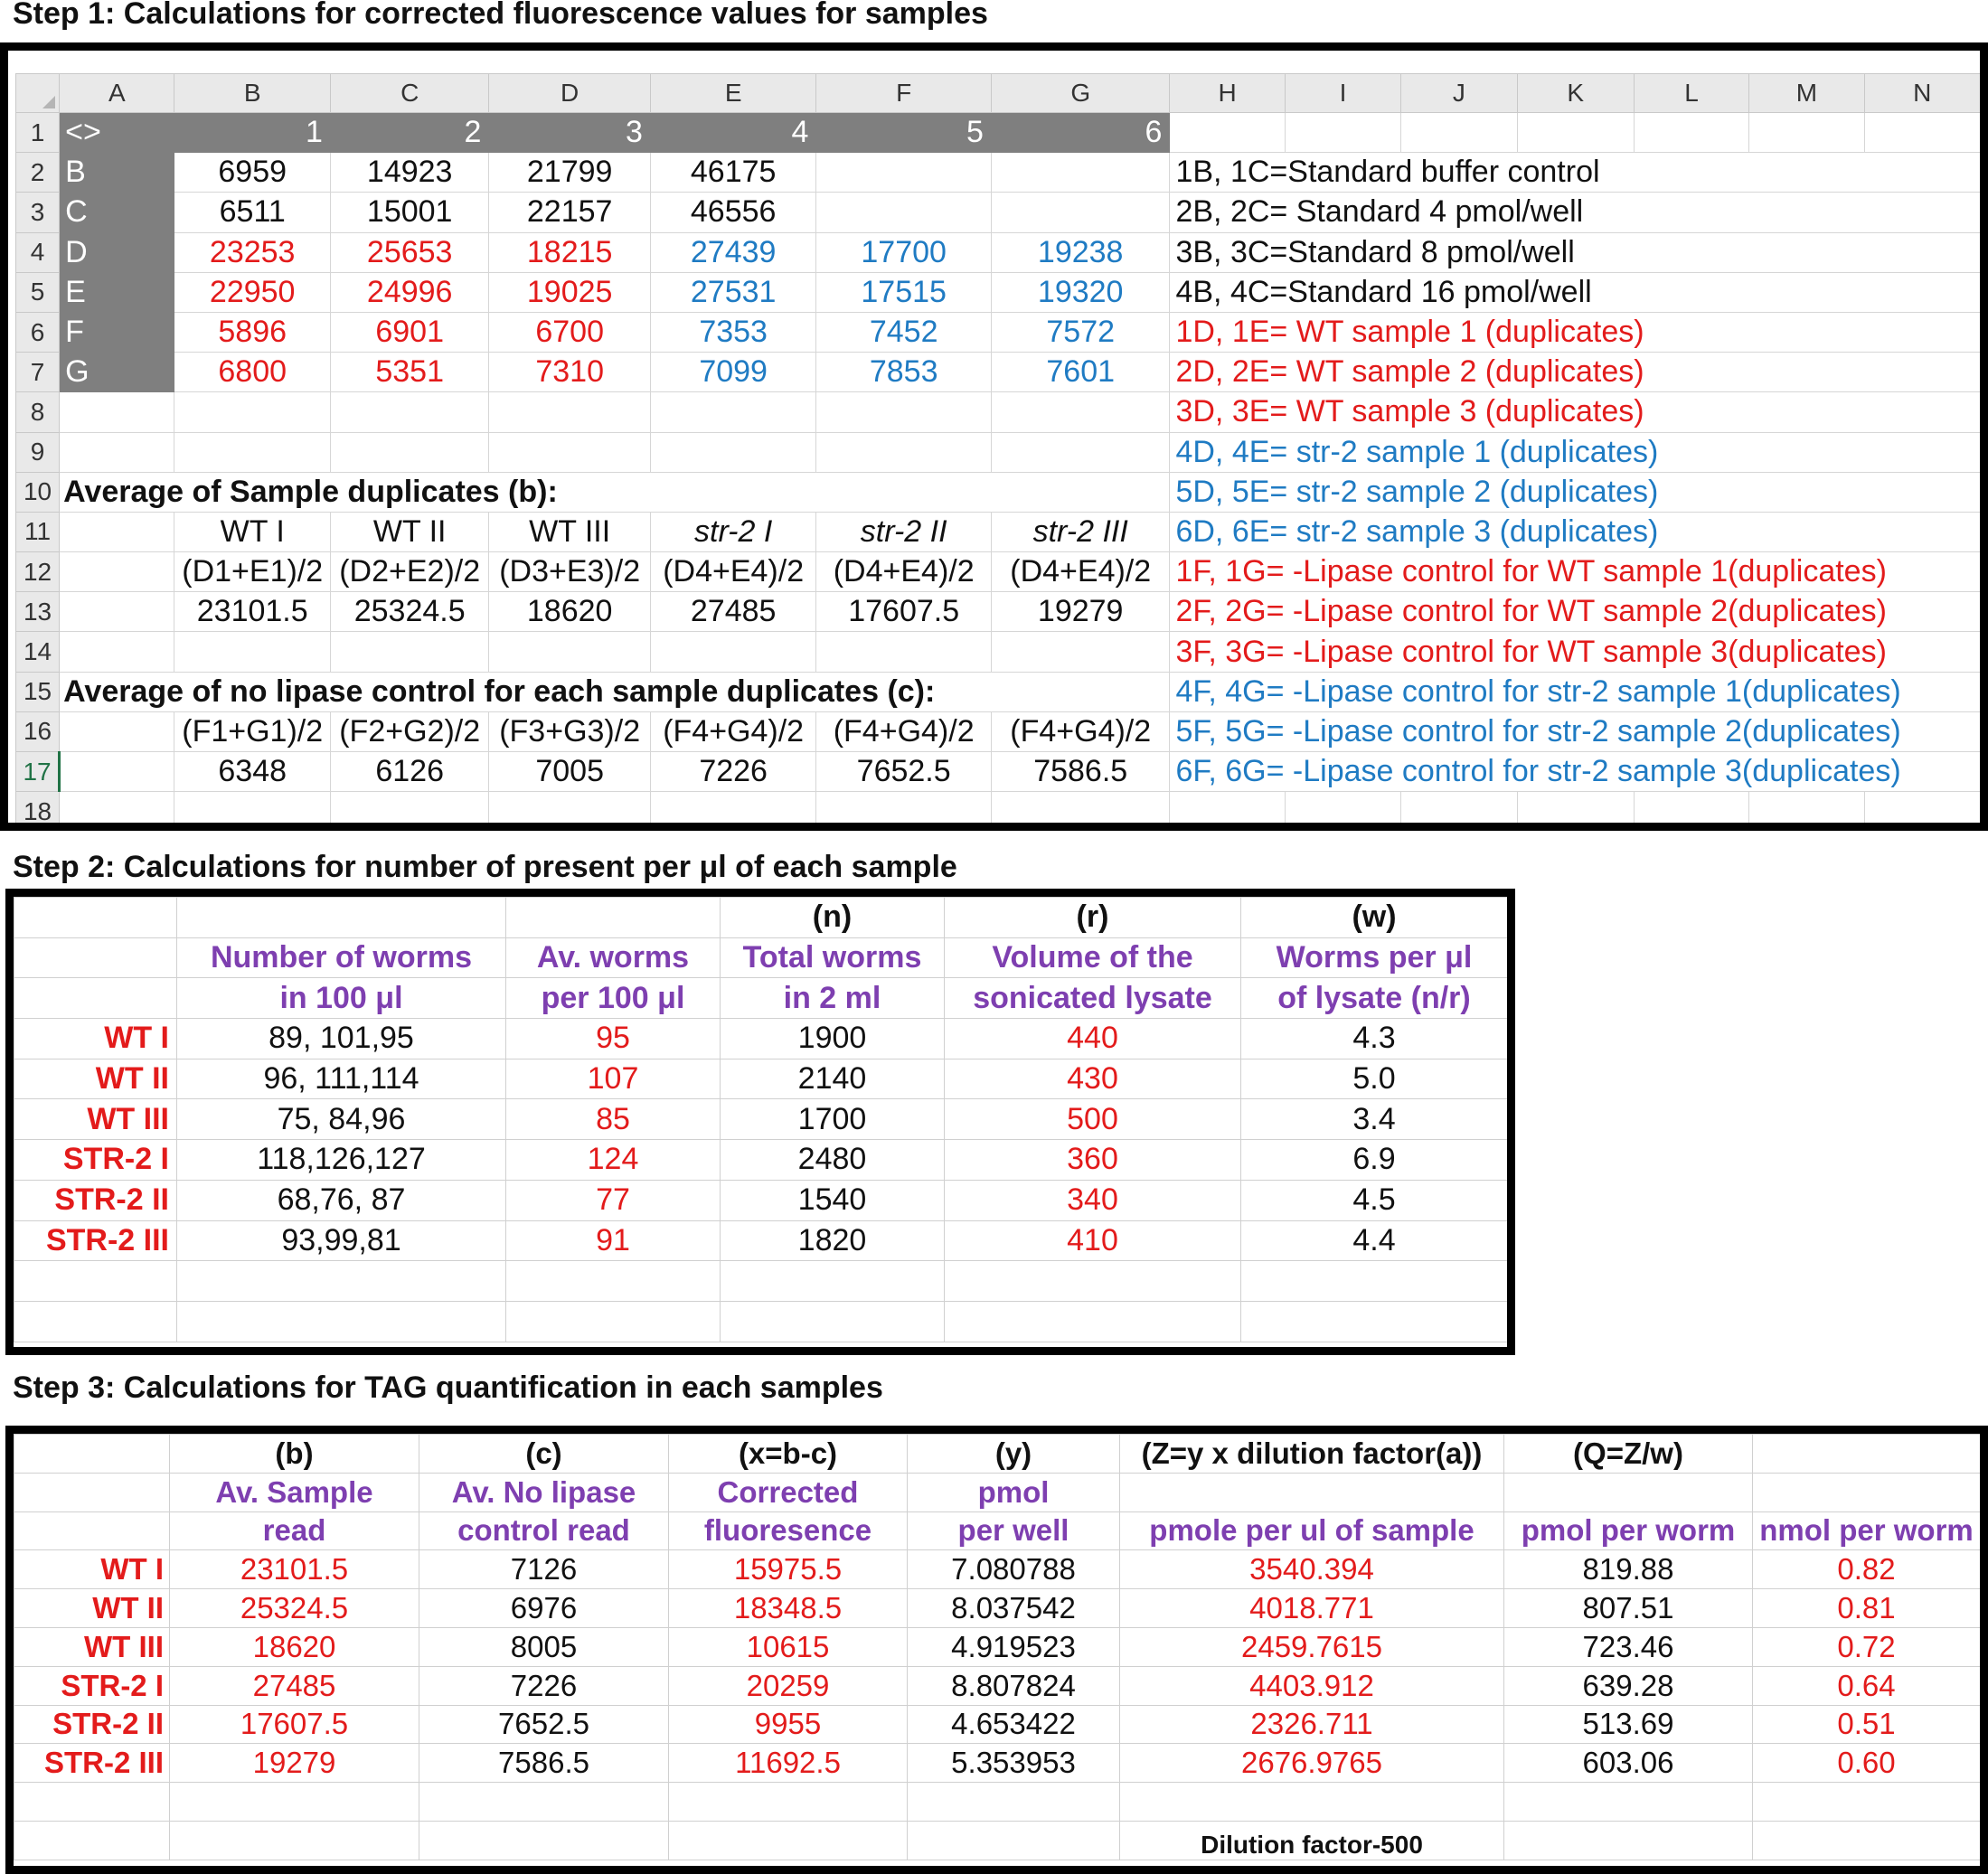 The width and height of the screenshot is (1988, 1874). I want to click on sample-name-cell: WT II, so click(409, 532).